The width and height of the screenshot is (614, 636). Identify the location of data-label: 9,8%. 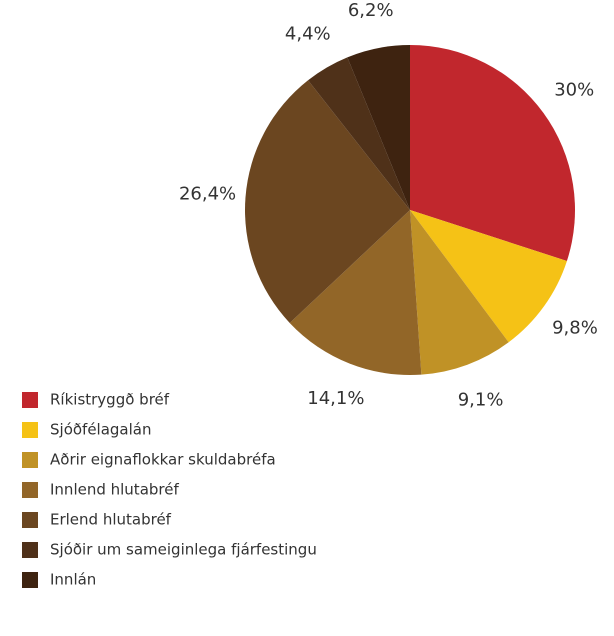
(575, 327).